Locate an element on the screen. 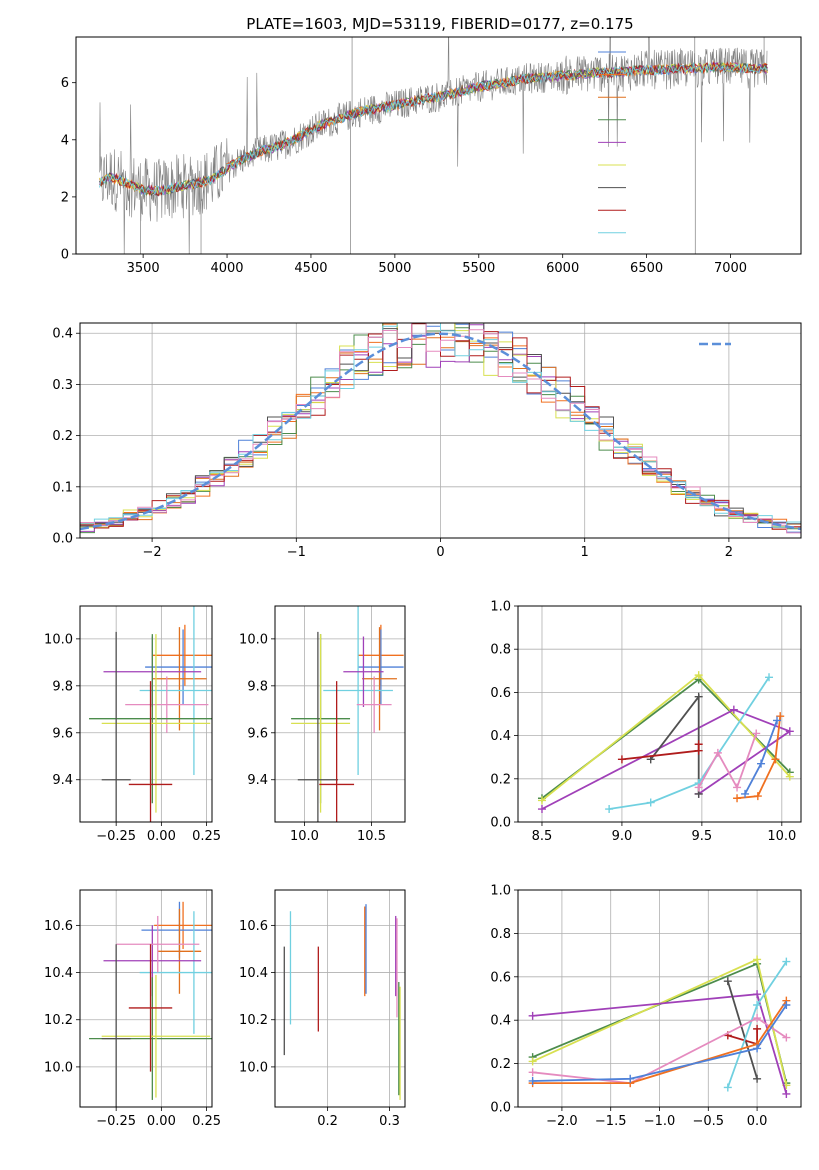 This screenshot has width=819, height=1170. x-tick-label: 8.5 is located at coordinates (542, 836).